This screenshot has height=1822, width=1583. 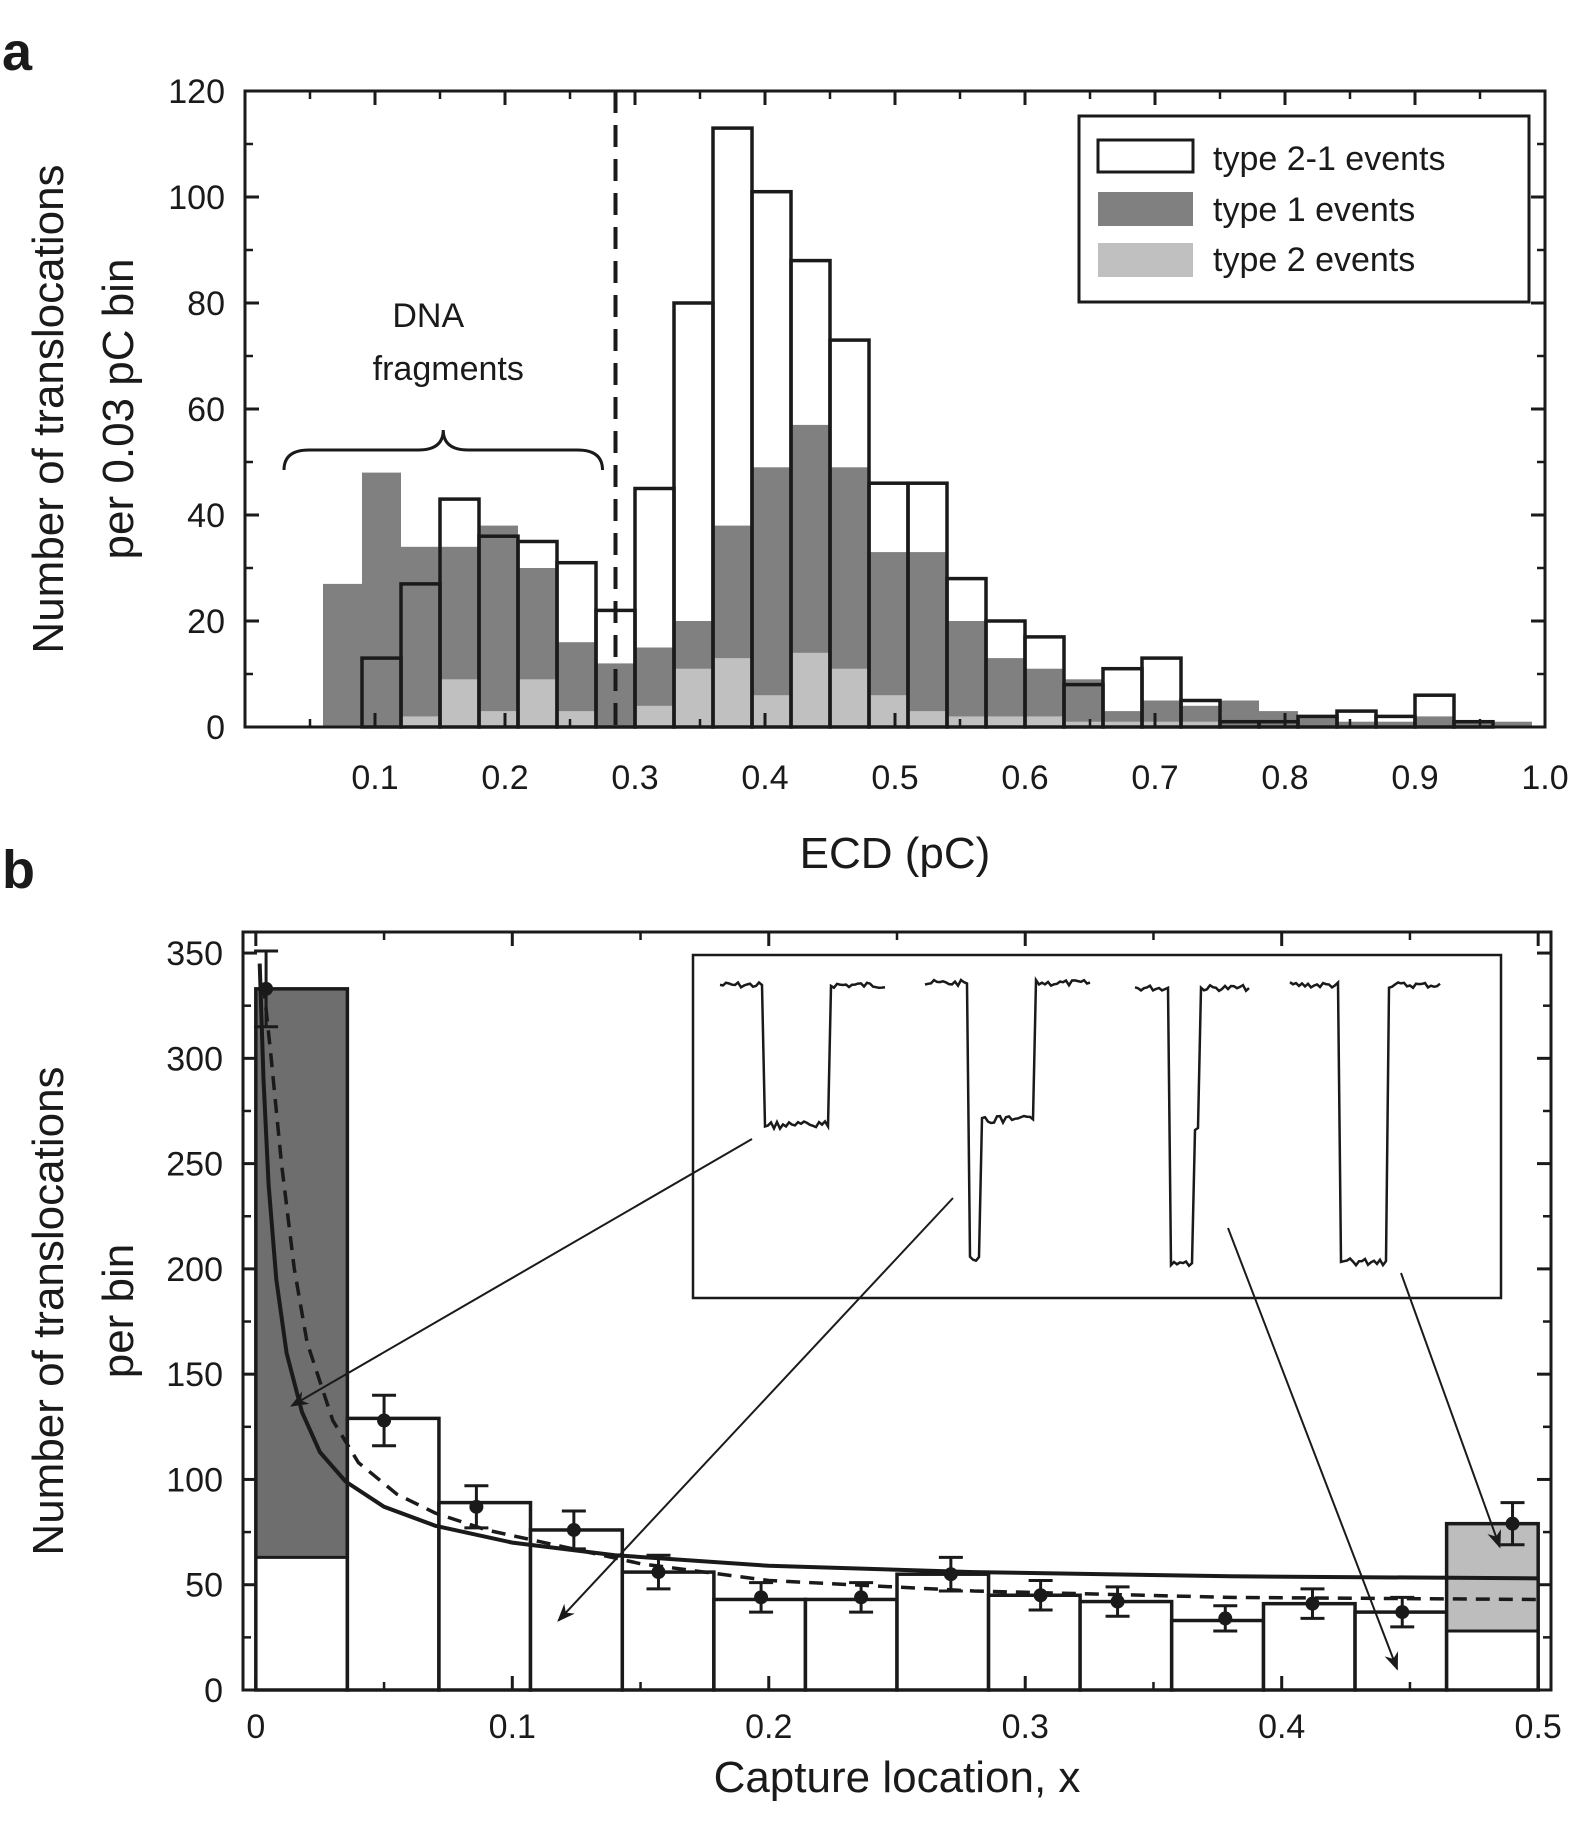 I want to click on legend-swatch-type21, so click(x=1145, y=156).